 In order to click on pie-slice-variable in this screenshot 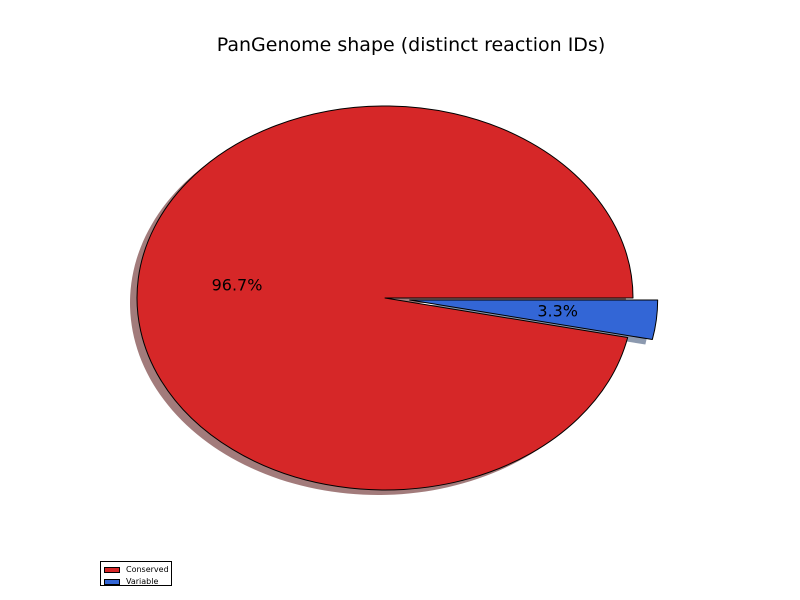, I will do `click(534, 320)`.